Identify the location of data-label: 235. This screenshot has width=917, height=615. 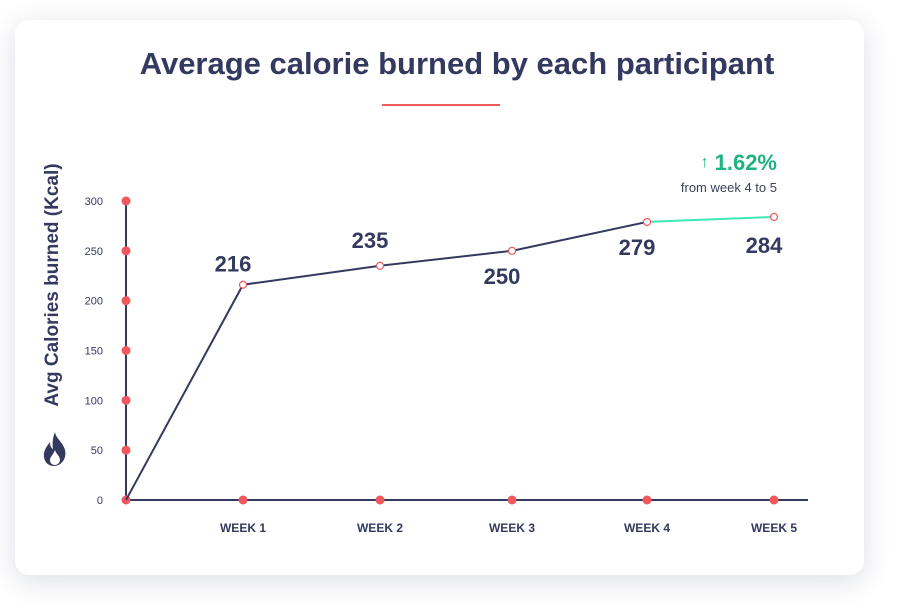
(370, 240).